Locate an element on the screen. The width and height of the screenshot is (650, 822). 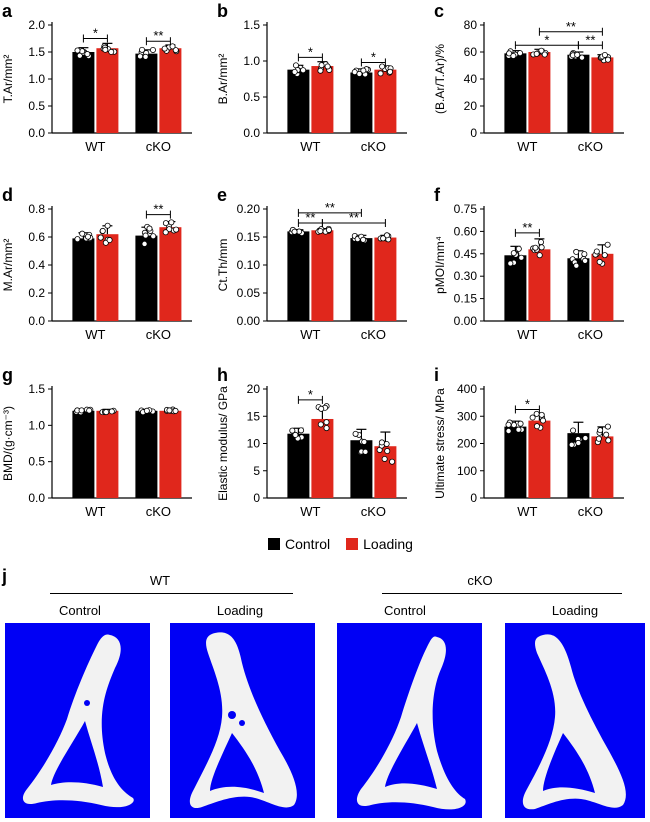
y-tick-label-i-1: 100 is located at coordinates (467, 471).